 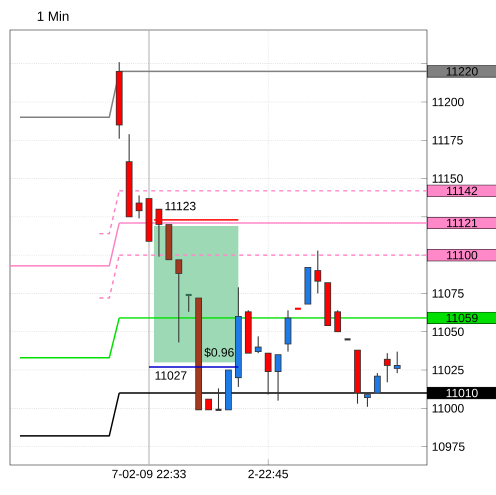 What do you see at coordinates (268, 474) in the screenshot?
I see `x-tick-label: 2-22:45` at bounding box center [268, 474].